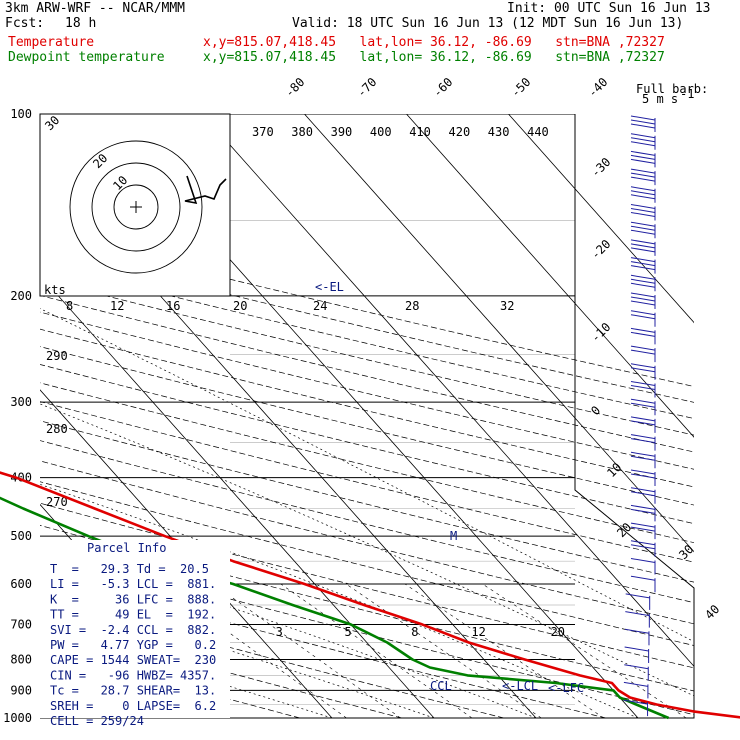  What do you see at coordinates (342, 132) in the screenshot?
I see `theta-label: 390` at bounding box center [342, 132].